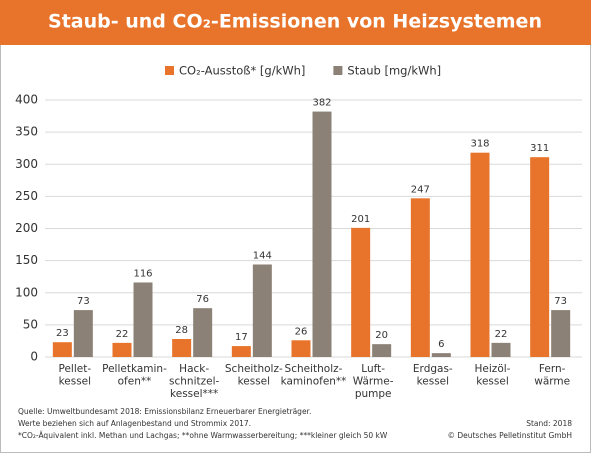 This screenshot has width=591, height=453. What do you see at coordinates (493, 369) in the screenshot?
I see `x-tick-label: Heizöl-` at bounding box center [493, 369].